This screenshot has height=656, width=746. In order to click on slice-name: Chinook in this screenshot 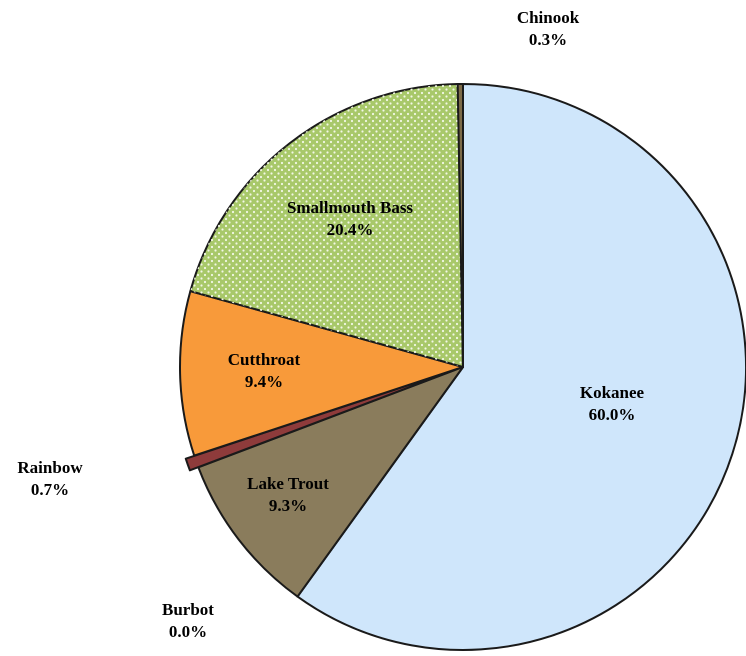, I will do `click(548, 17)`.